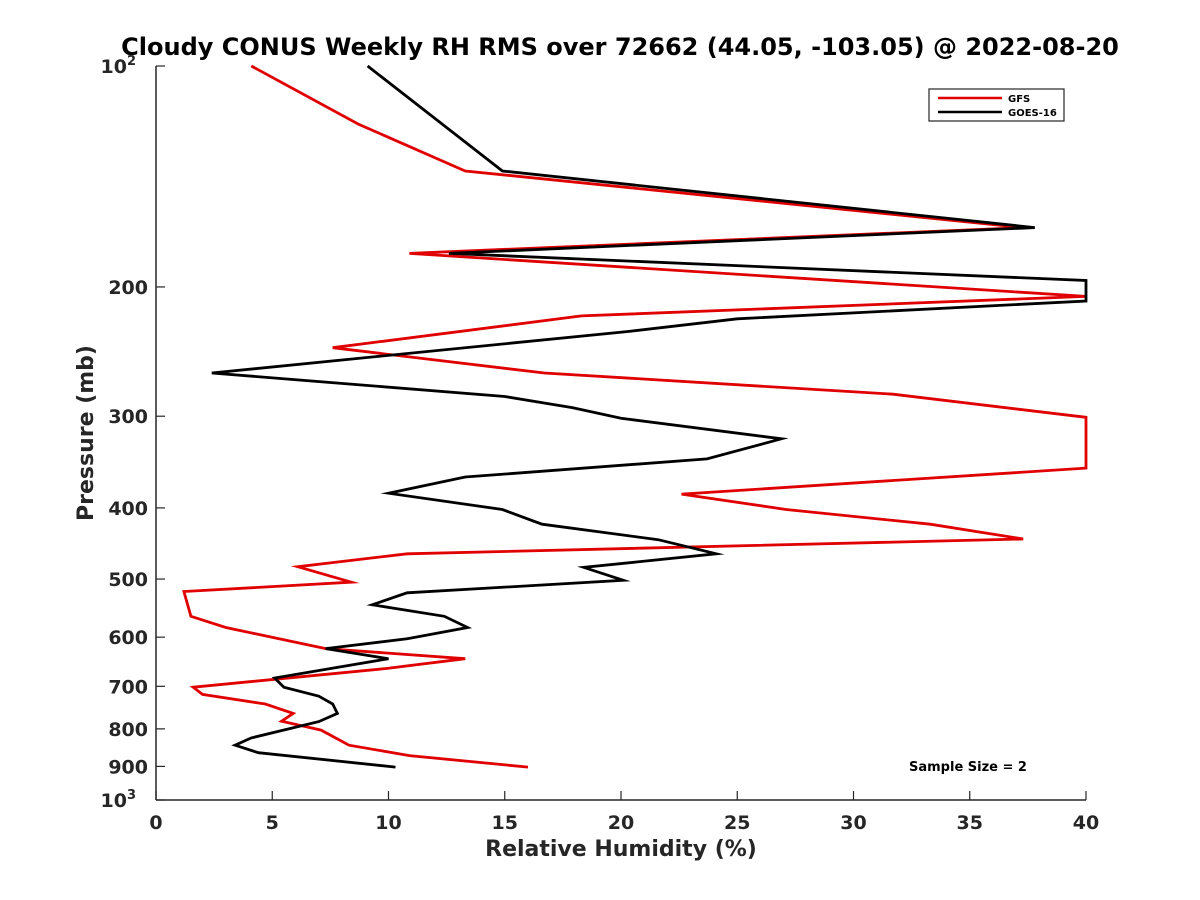 The height and width of the screenshot is (900, 1200). What do you see at coordinates (505, 823) in the screenshot?
I see `x-tick-label: 15` at bounding box center [505, 823].